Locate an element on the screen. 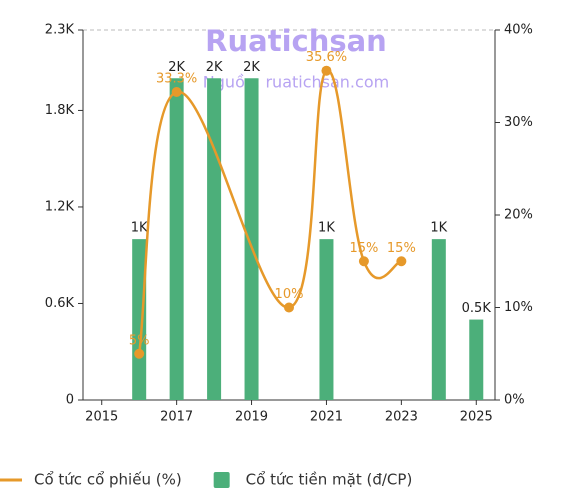 Image resolution: width=584 pixels, height=499 pixels. y2-tick-label: 0% is located at coordinates (514, 400).